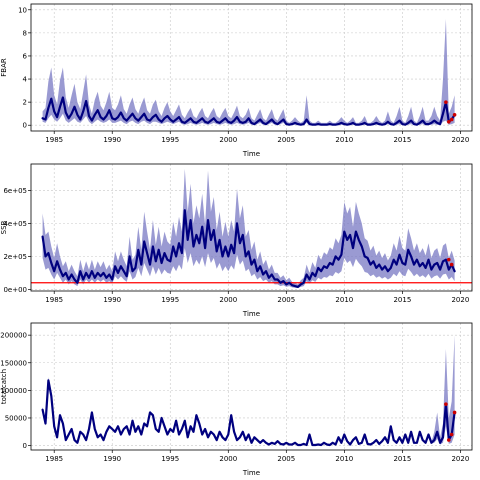 Image resolution: width=480 pixels, height=480 pixels. What do you see at coordinates (4, 67) in the screenshot?
I see `y-axis-title: FBAR` at bounding box center [4, 67].